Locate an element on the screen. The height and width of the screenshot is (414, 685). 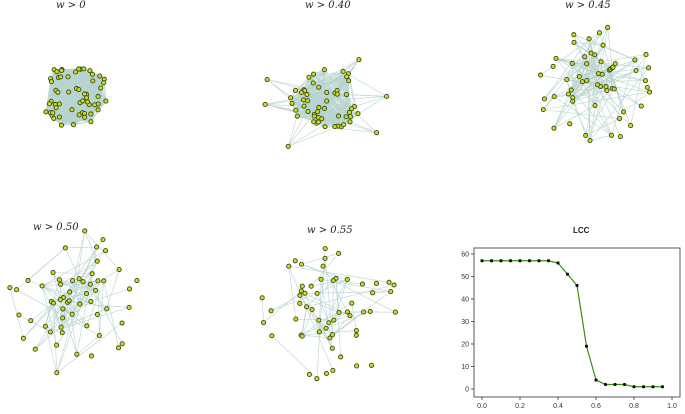
edges is located at coordinates (595, 84).